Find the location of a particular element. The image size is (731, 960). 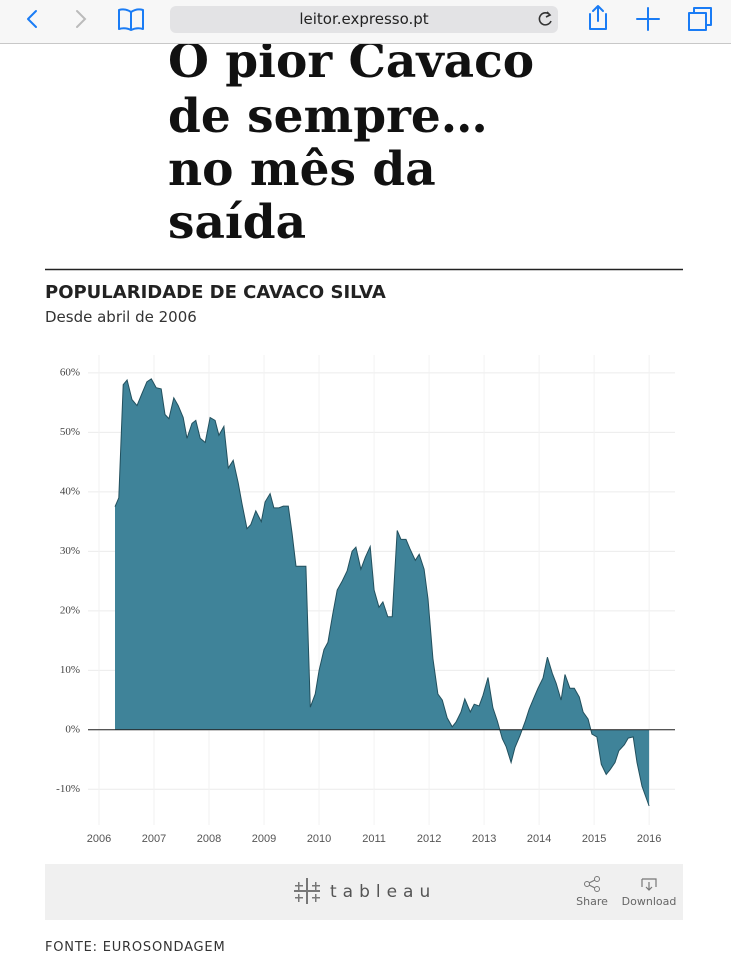

share-button is located at coordinates (598, 17).